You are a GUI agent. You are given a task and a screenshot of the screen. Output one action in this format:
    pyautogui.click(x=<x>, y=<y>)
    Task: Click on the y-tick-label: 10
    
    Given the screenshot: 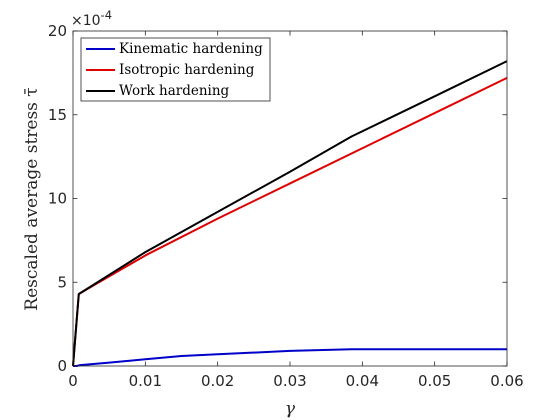 What is the action you would take?
    pyautogui.click(x=57, y=199)
    